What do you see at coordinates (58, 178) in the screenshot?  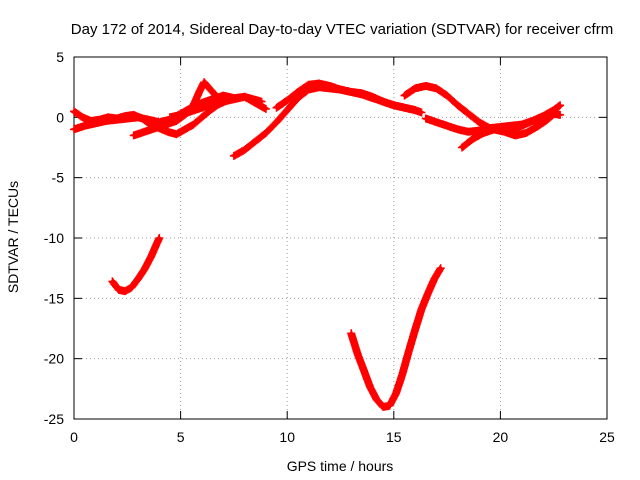 I see `y-tick-label: -5` at bounding box center [58, 178].